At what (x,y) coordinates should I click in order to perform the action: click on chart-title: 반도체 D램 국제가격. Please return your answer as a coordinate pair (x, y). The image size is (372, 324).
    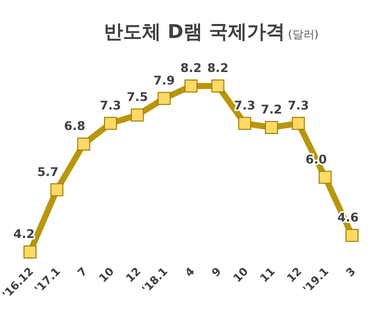
    Looking at the image, I should click on (194, 32).